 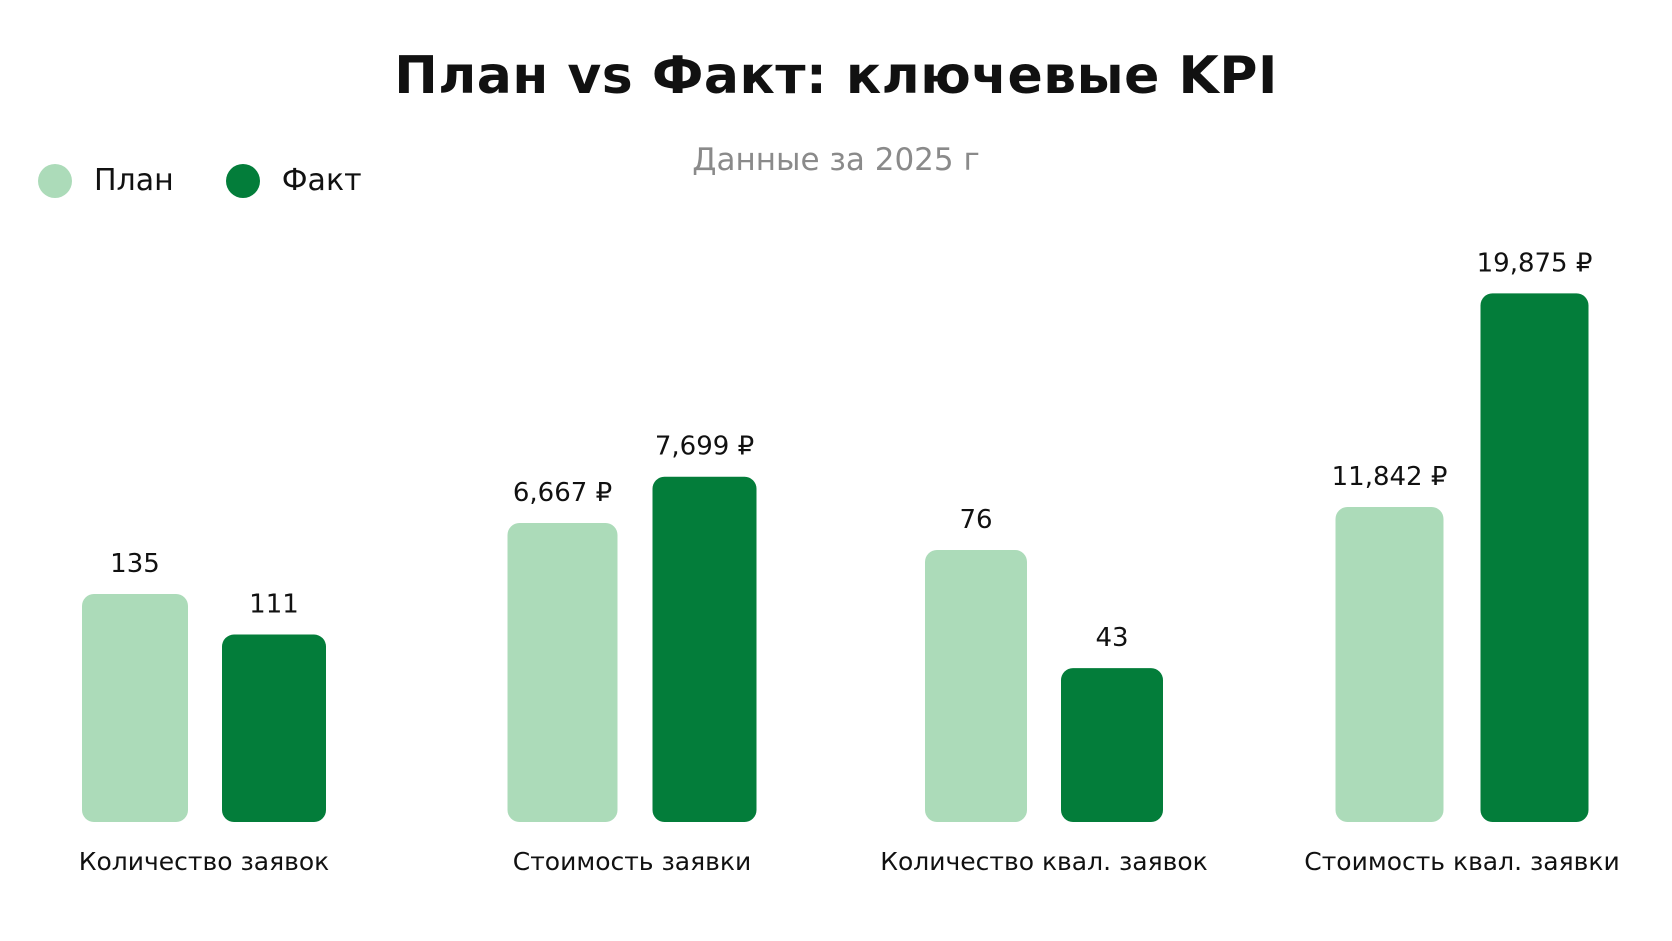 What do you see at coordinates (1044, 861) in the screenshot?
I see `category-label-2: Количество квал. заявок` at bounding box center [1044, 861].